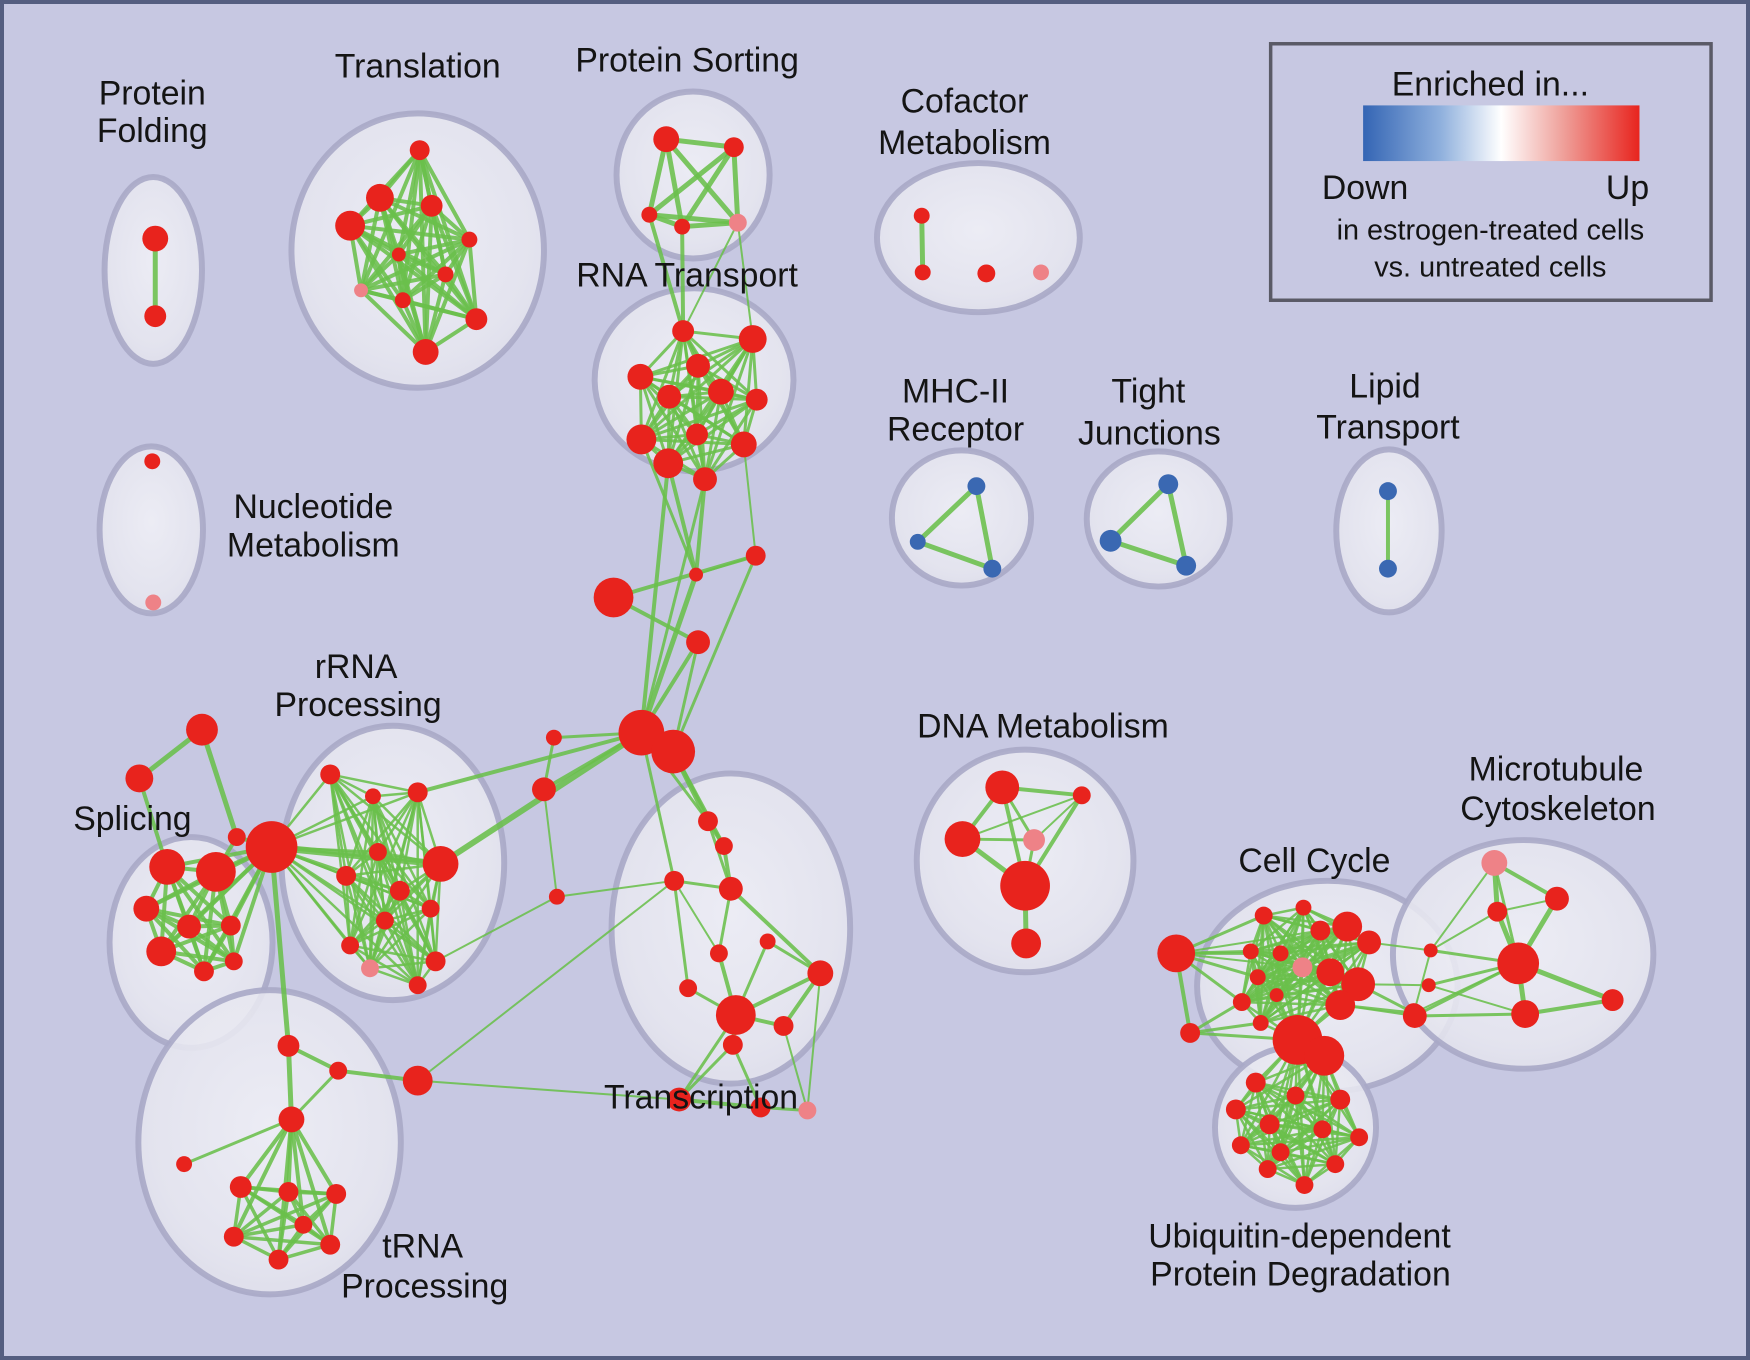  What do you see at coordinates (269, 1142) in the screenshot?
I see `cluster-ellipse-trna-processing` at bounding box center [269, 1142].